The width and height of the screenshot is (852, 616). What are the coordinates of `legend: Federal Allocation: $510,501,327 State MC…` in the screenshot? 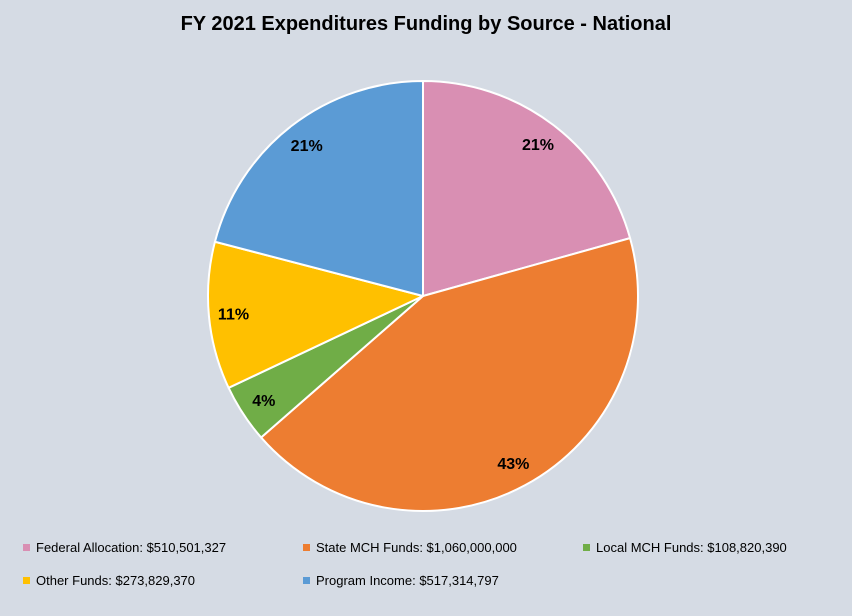 It's located at (437, 564).